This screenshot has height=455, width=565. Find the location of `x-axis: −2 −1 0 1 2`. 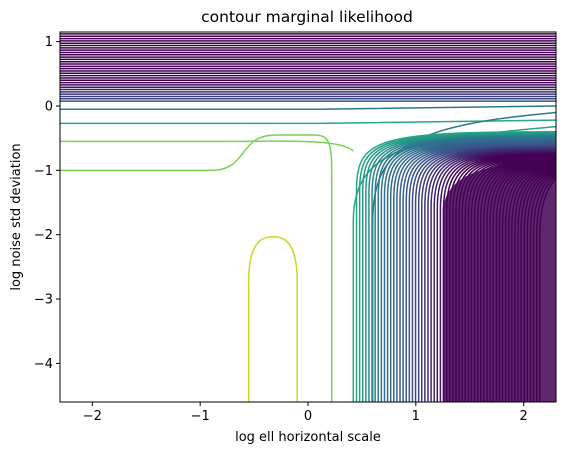

x-axis: −2 −1 0 1 2 is located at coordinates (305, 413).